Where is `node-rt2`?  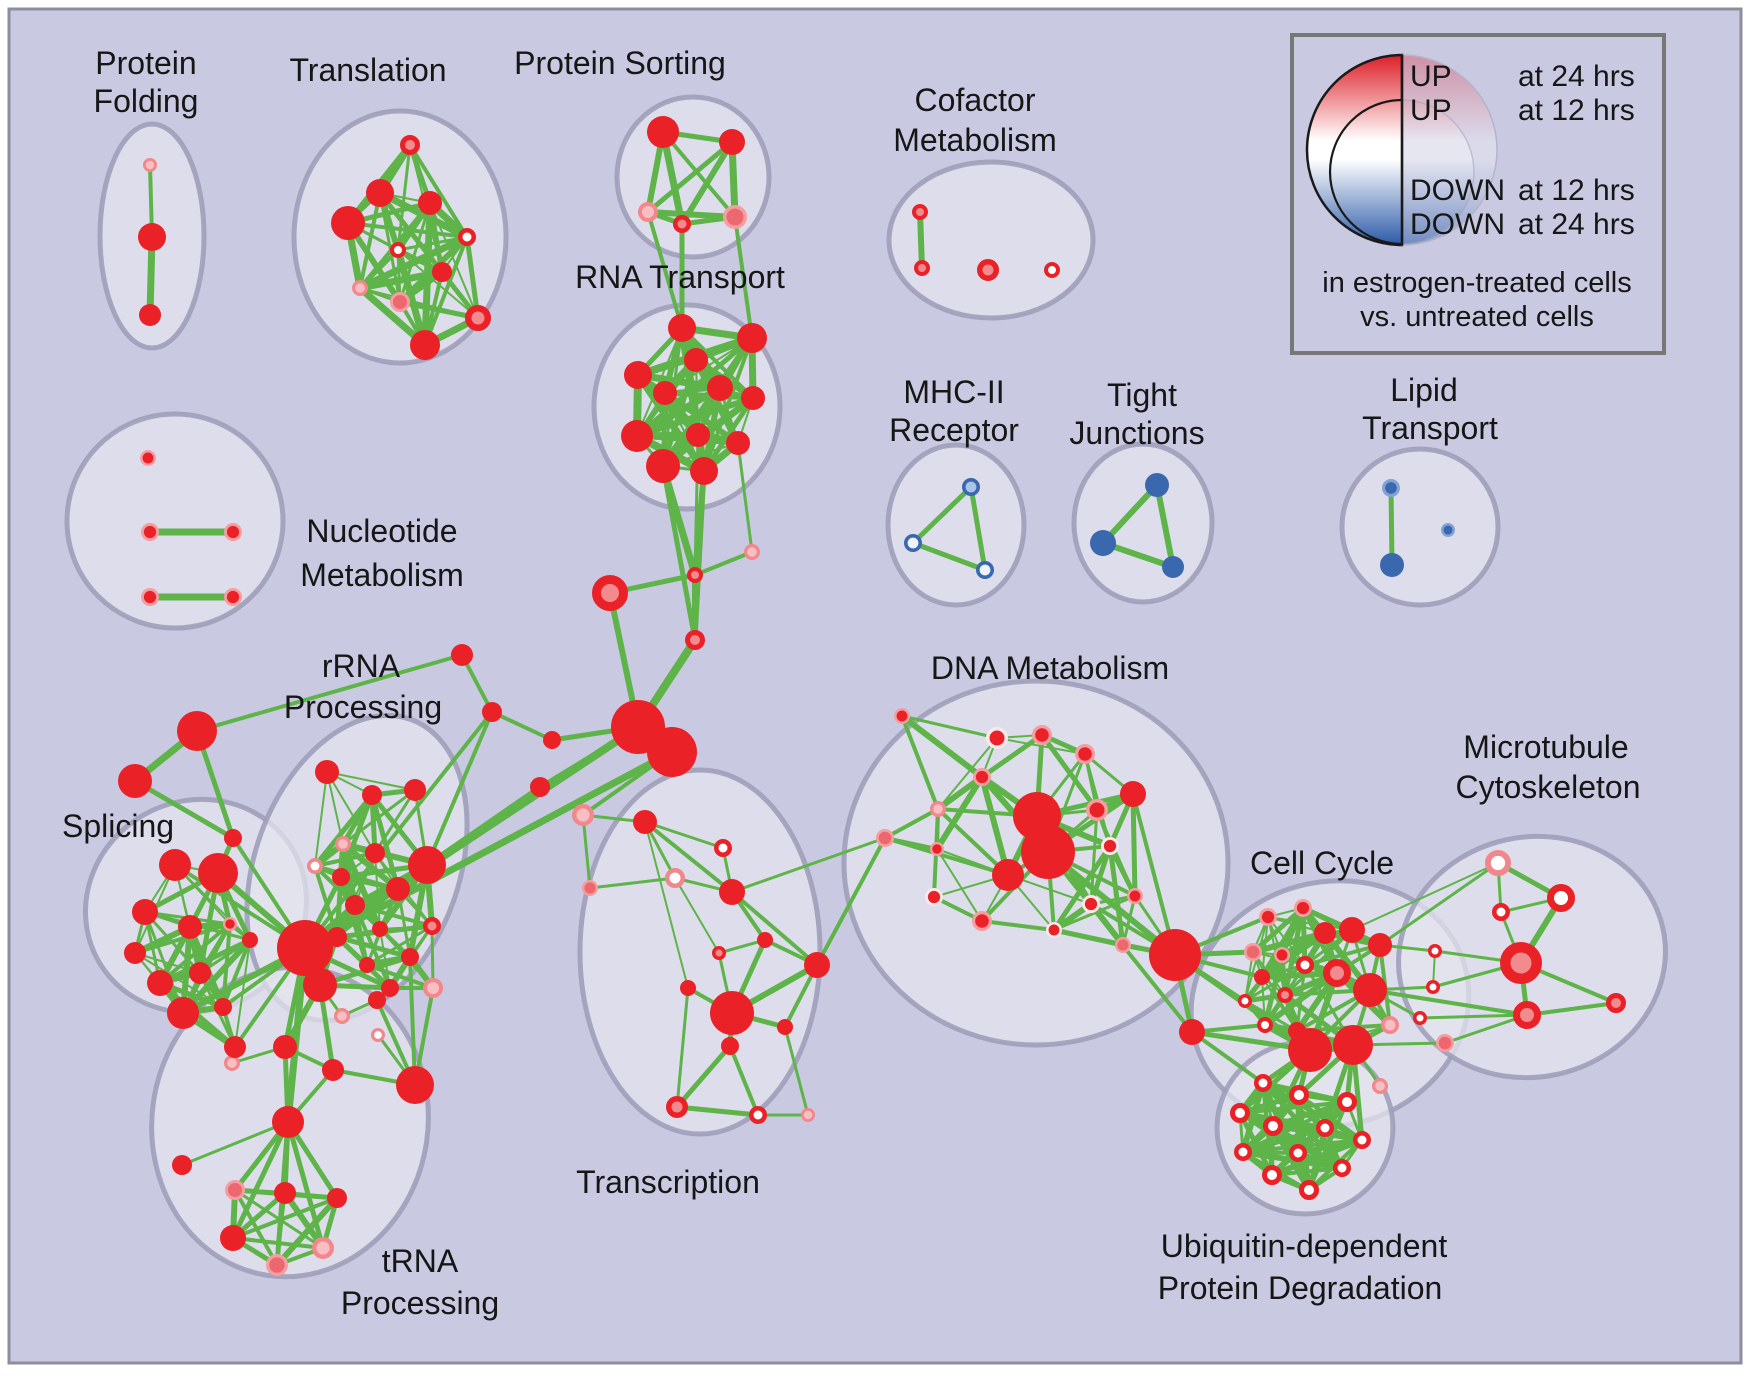
node-rt2 is located at coordinates (752, 338).